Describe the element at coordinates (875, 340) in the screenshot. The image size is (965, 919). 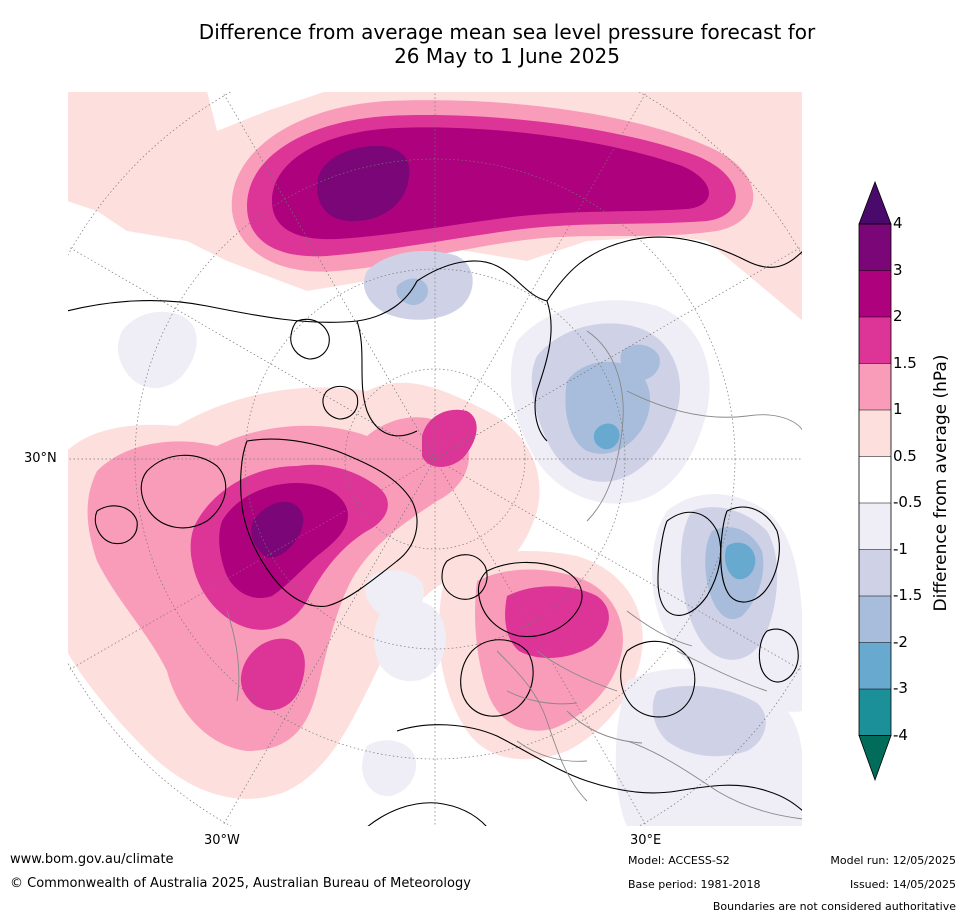
I see `colorbar-band-1.5-2` at that location.